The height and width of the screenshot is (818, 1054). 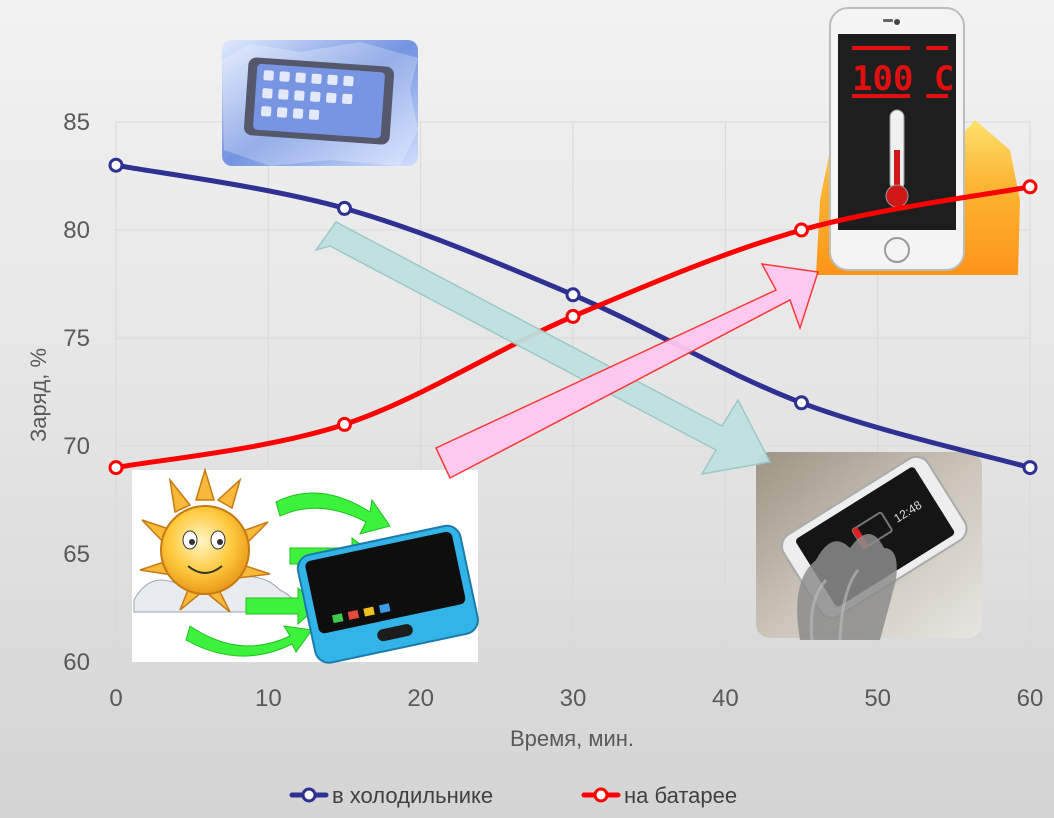 I want to click on x-tick-label: 0, so click(x=115, y=698).